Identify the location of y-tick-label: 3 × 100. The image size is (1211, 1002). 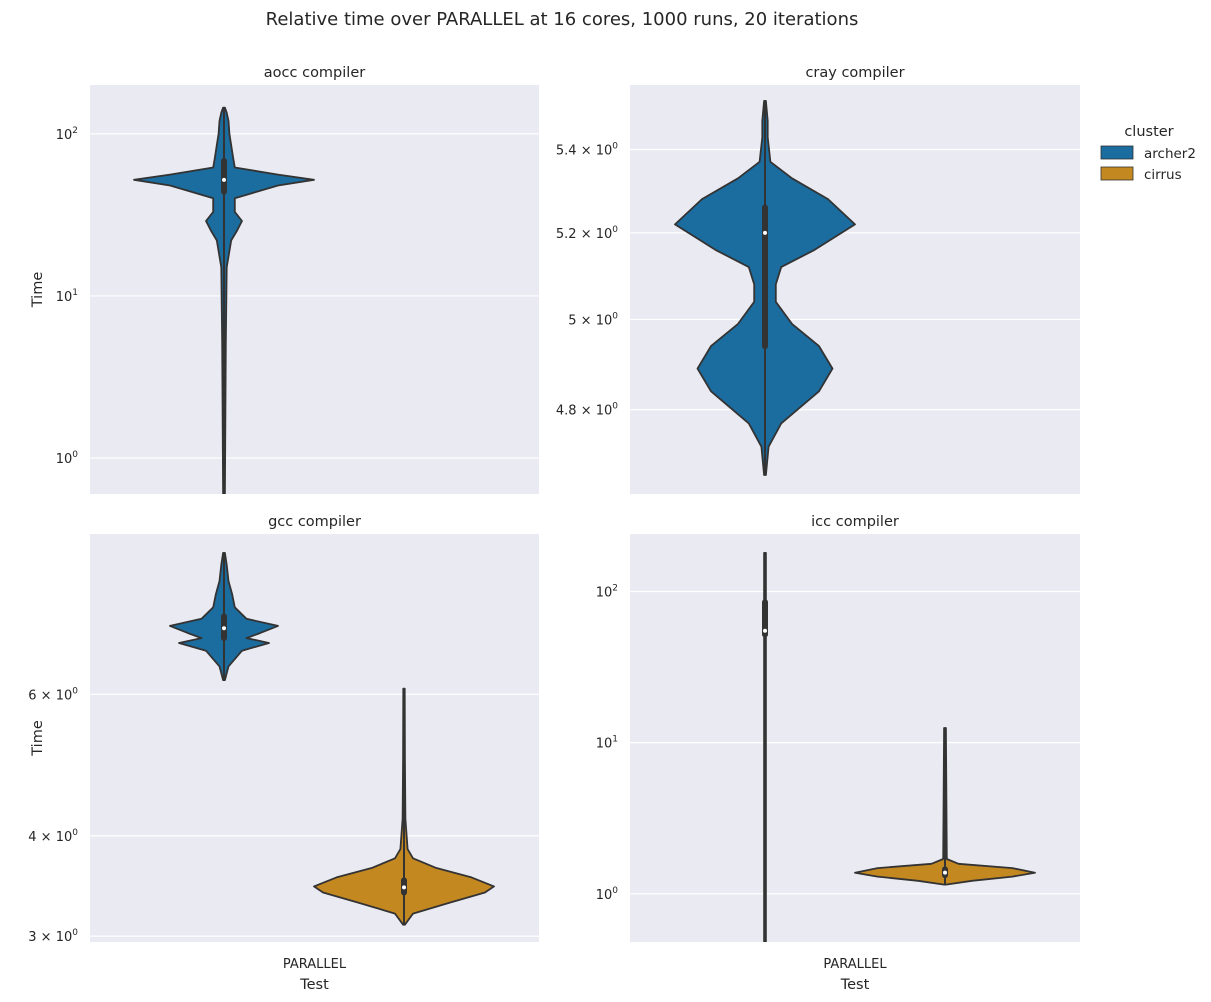
(53, 936).